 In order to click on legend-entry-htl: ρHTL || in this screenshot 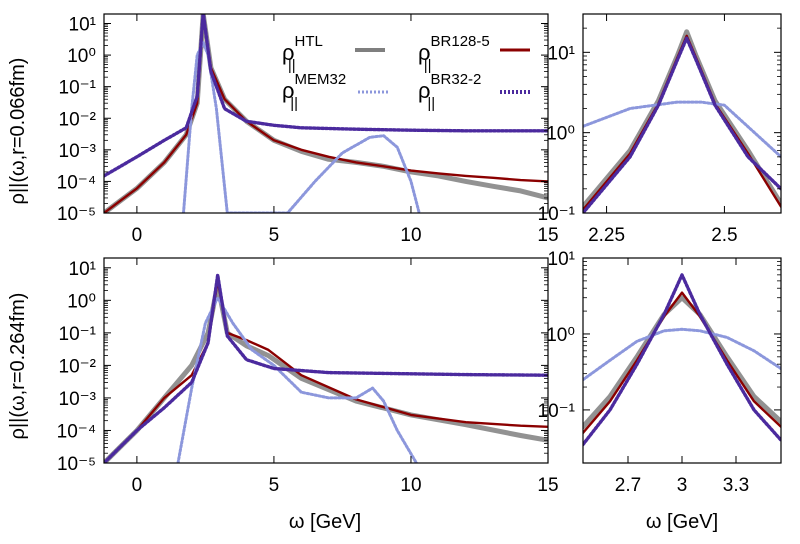, I will do `click(333, 53)`.